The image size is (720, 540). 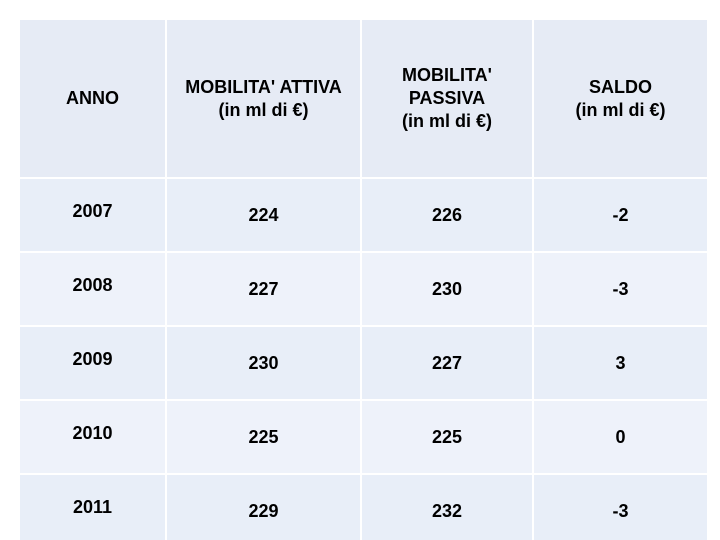 I want to click on cell-mobilita-attiva: 227, so click(x=264, y=289).